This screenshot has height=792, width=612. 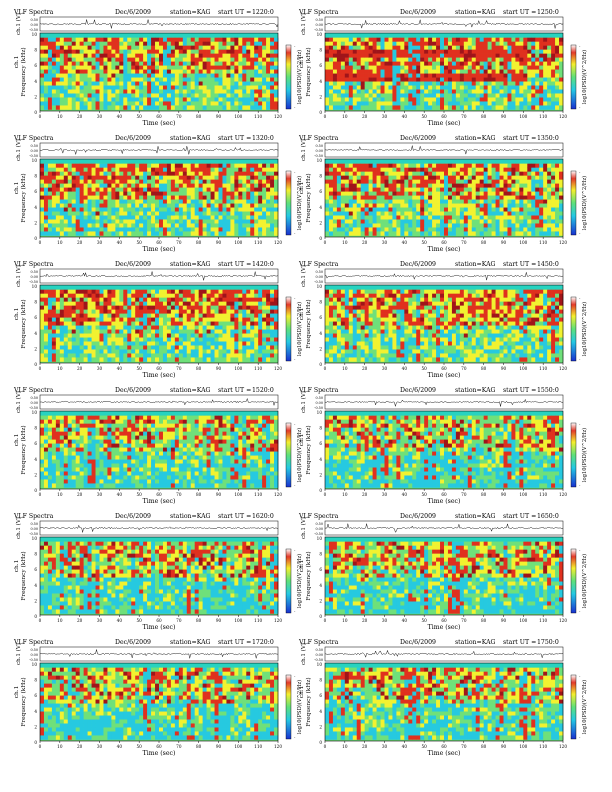 What do you see at coordinates (543, 746) in the screenshot?
I see `time-tick-label: 110` at bounding box center [543, 746].